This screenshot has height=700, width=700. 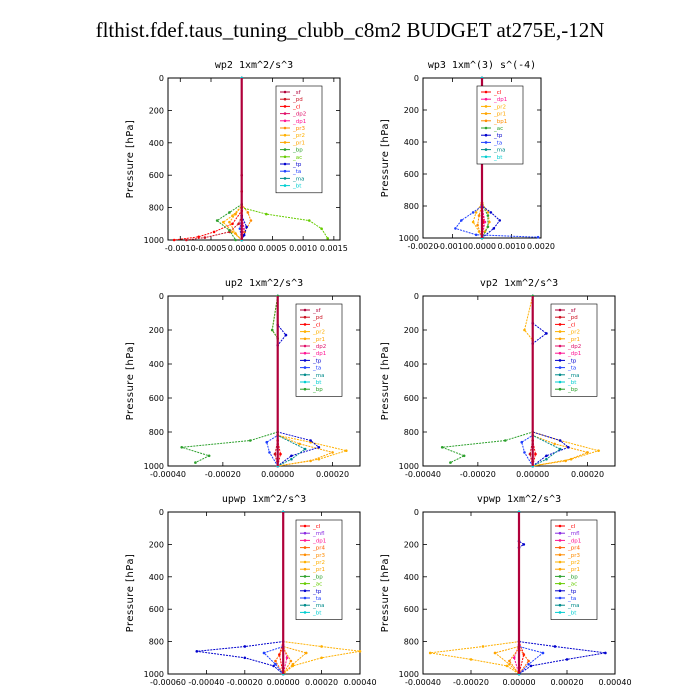 What do you see at coordinates (519, 381) in the screenshot?
I see `plot-frame` at bounding box center [519, 381].